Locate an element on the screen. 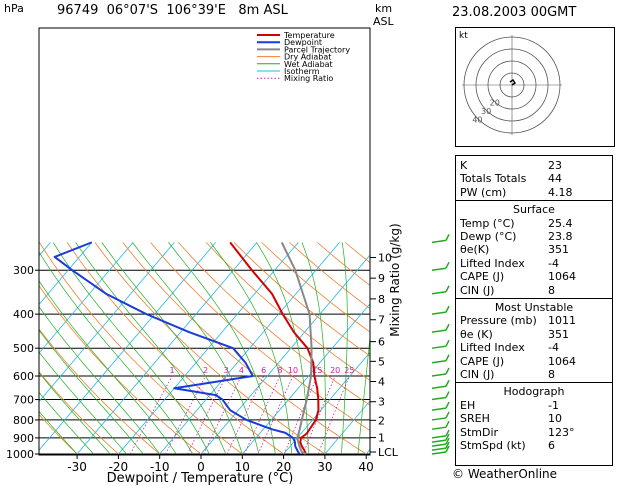 Image resolution: width=629 pixels, height=486 pixels. mixing-ratio-axis-label: Mixing Ratio (g/kg) is located at coordinates (395, 279).